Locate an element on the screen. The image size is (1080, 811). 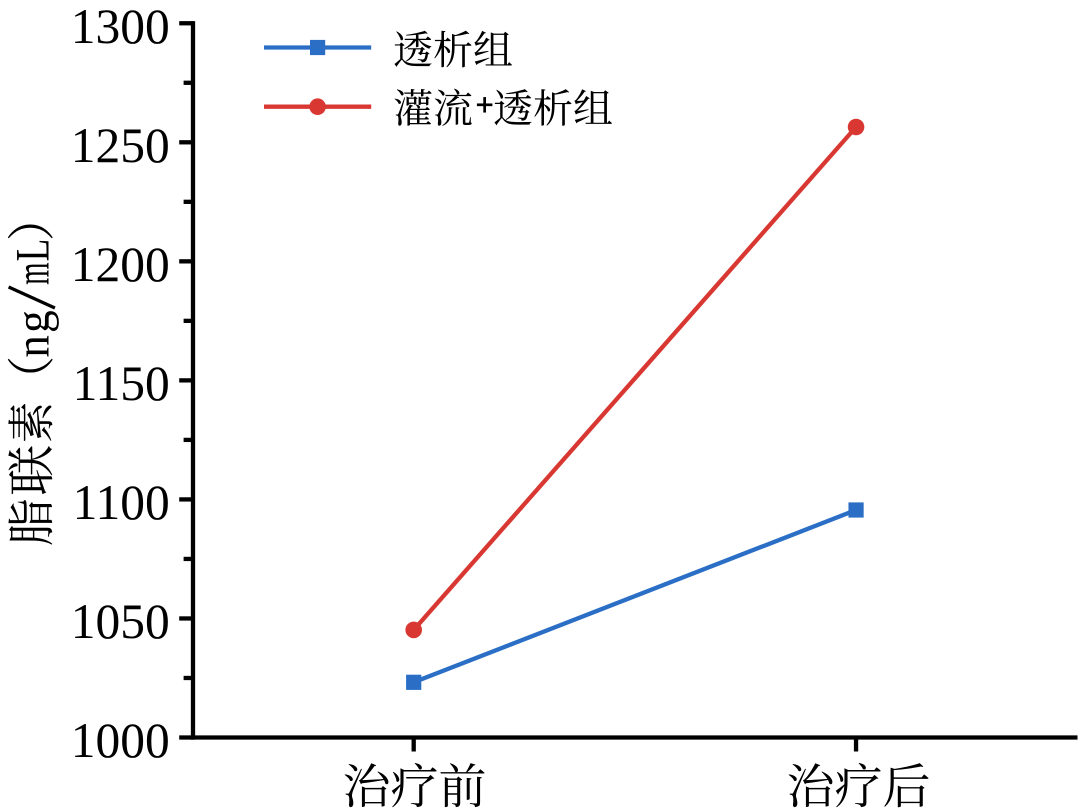
svg-text: 1100 is located at coordinates (121, 502).